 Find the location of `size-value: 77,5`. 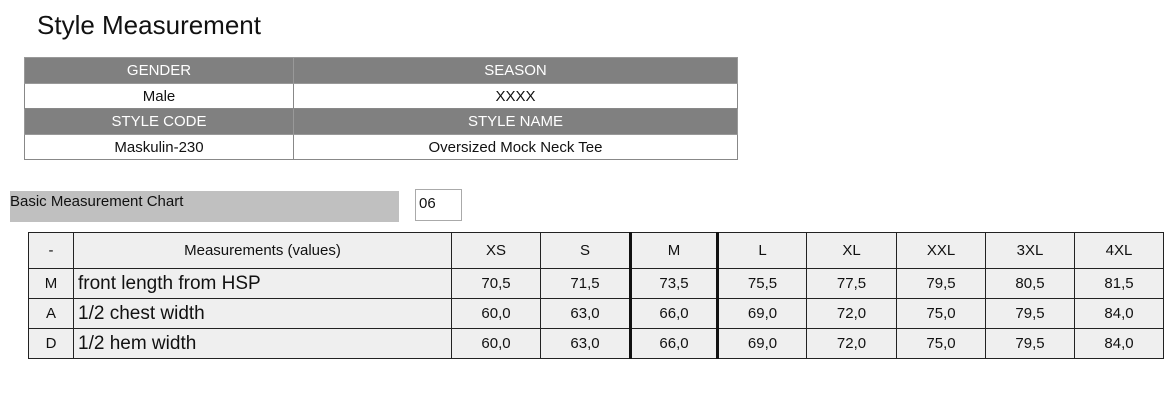

size-value: 77,5 is located at coordinates (851, 283).